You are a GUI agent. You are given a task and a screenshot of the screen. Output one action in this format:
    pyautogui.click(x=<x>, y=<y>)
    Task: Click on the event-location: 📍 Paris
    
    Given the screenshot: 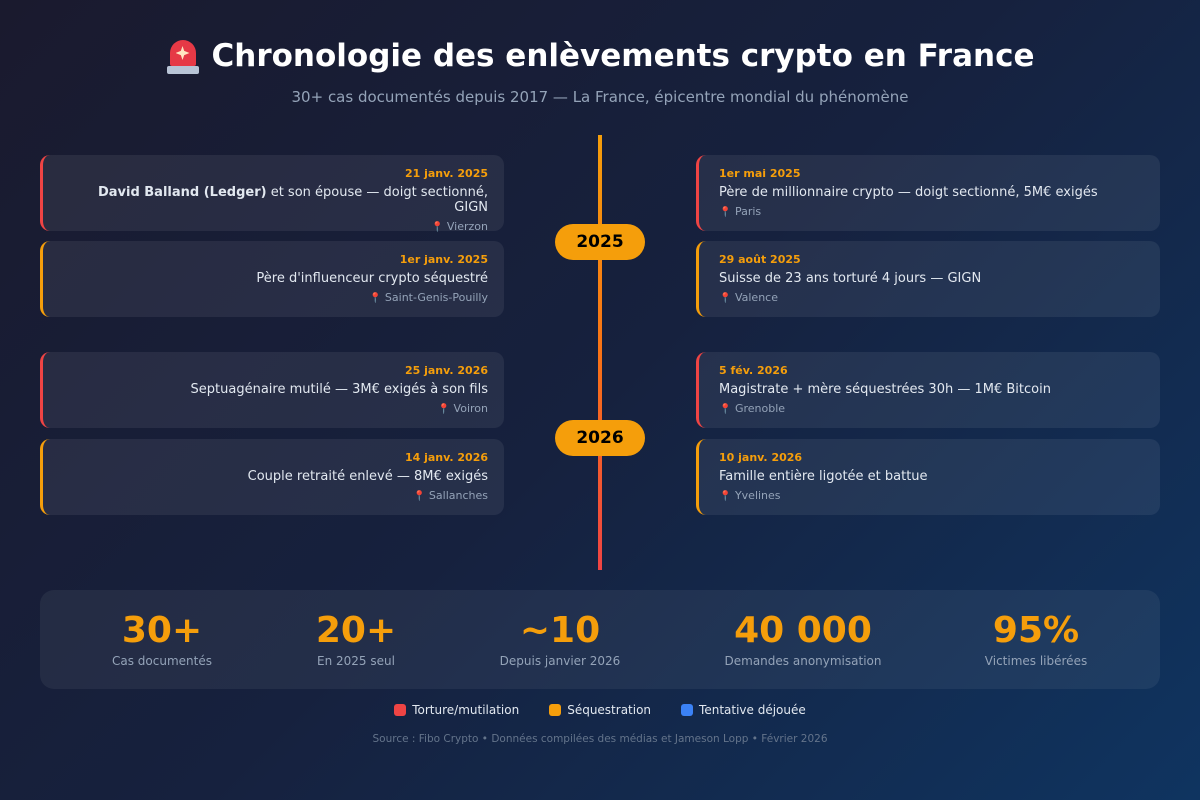 What is the action you would take?
    pyautogui.click(x=740, y=211)
    